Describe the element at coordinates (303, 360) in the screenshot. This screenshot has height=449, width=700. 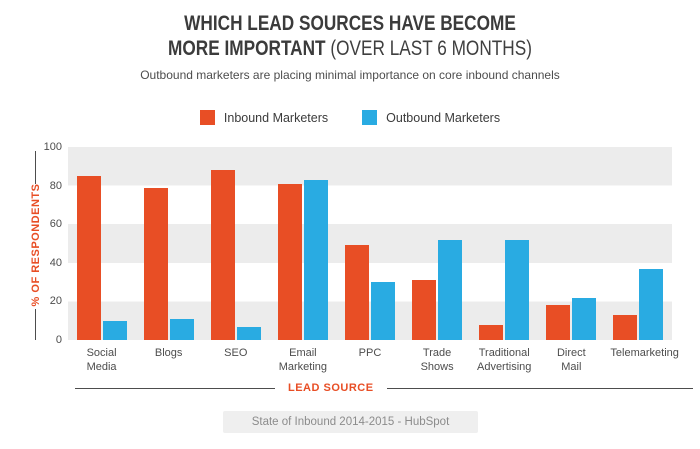
I see `x-label-email-marketing: Email Marketing` at that location.